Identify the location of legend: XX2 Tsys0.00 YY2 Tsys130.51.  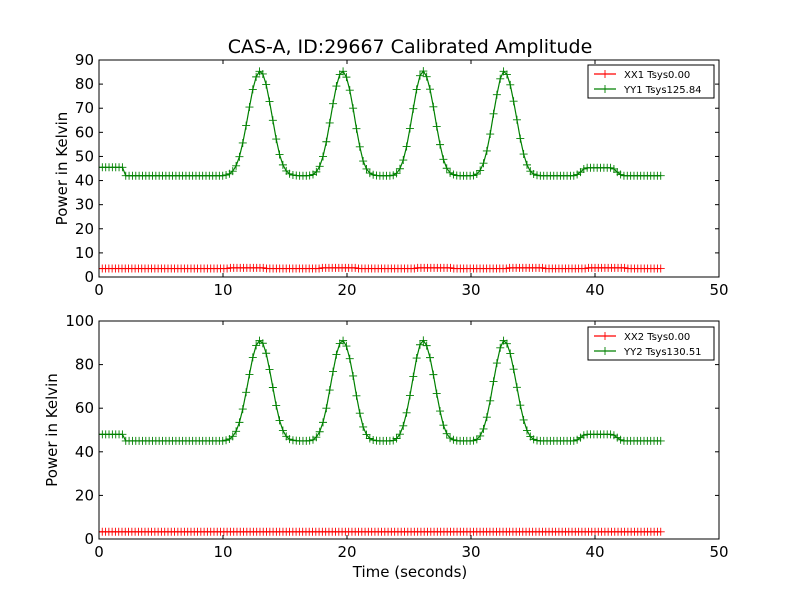
(651, 343).